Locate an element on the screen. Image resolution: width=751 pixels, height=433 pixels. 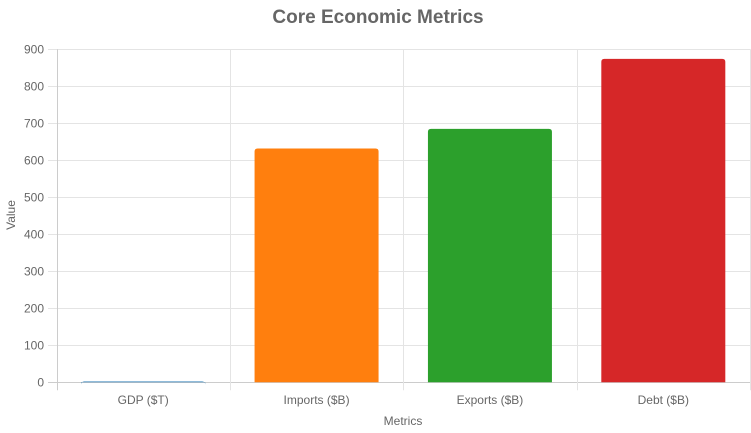
y-tick-label: 100 is located at coordinates (34, 346).